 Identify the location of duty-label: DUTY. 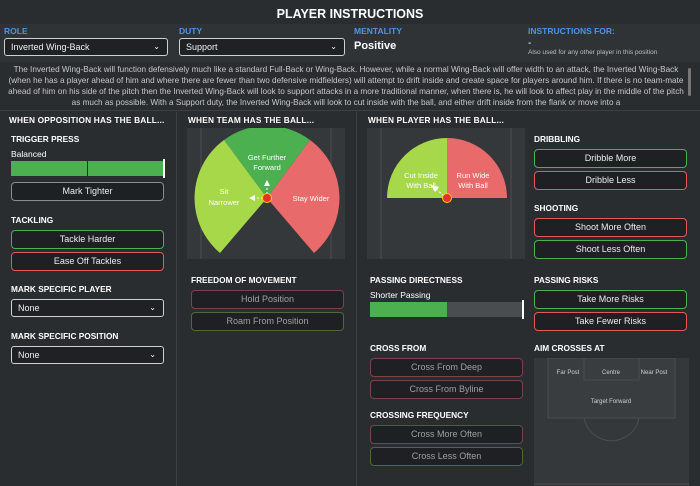
(191, 31).